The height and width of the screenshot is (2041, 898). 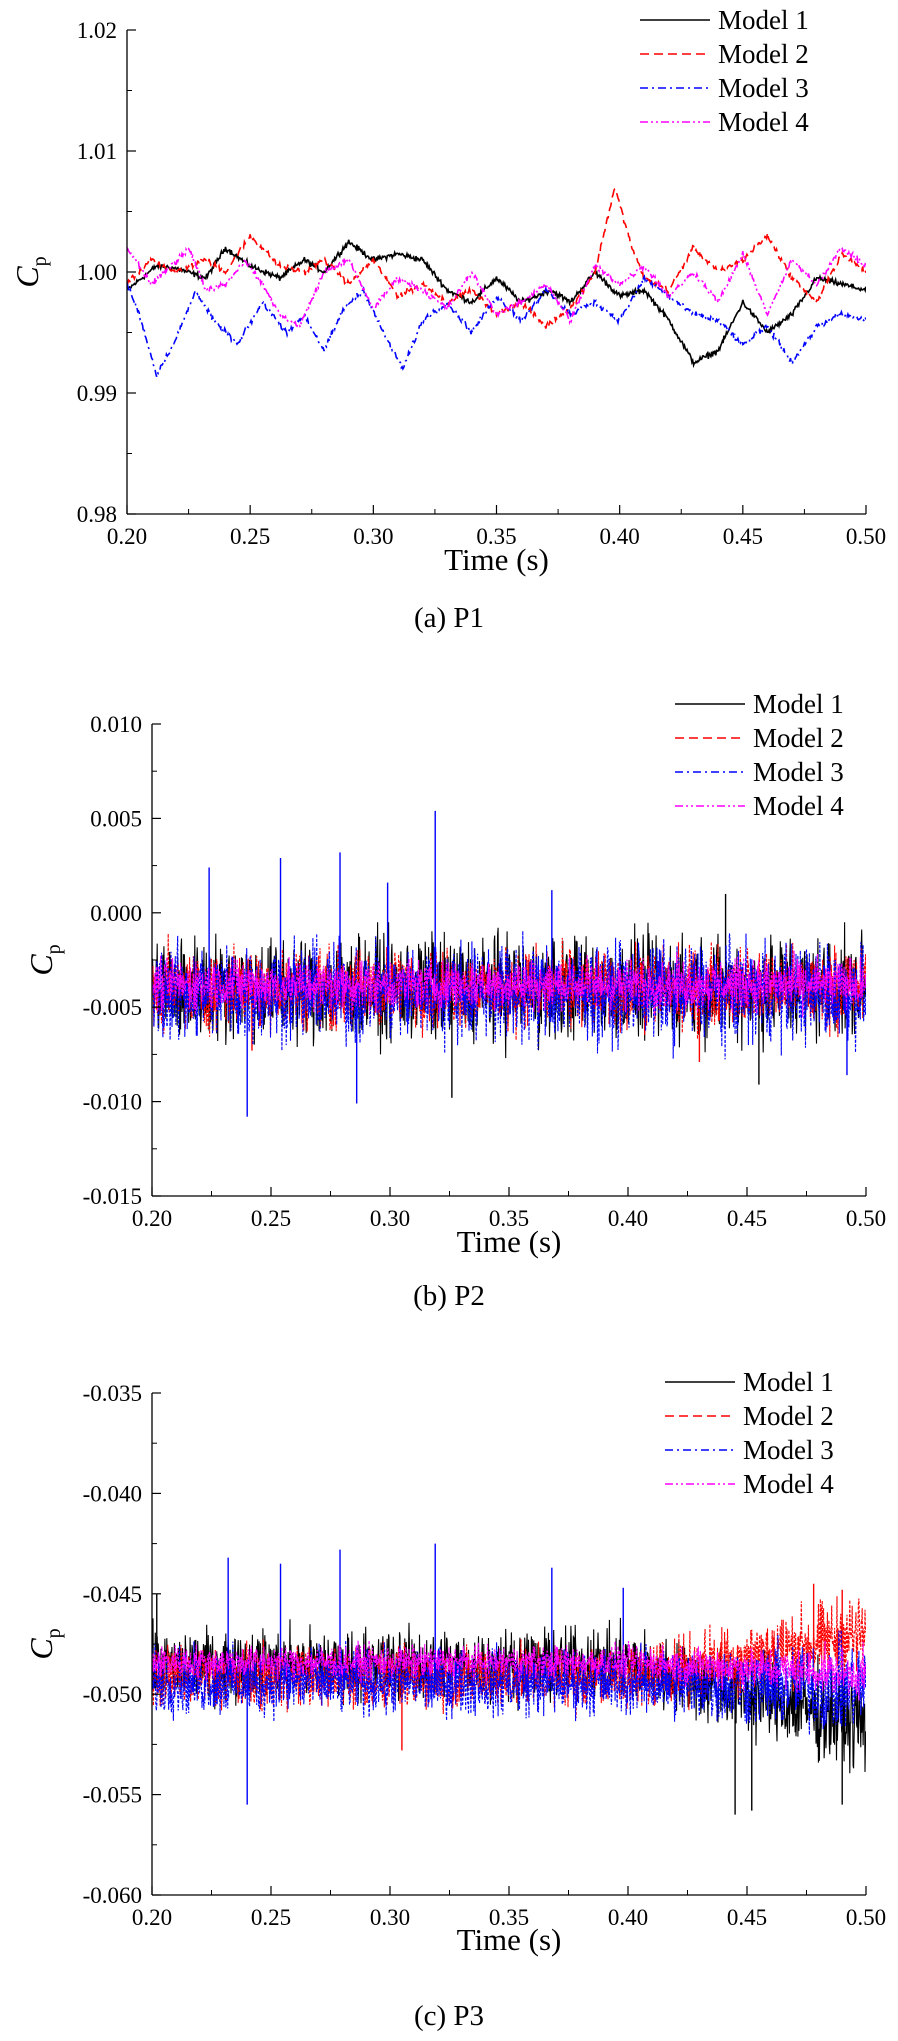 I want to click on y-tick-label: 1.02, so click(x=97, y=30).